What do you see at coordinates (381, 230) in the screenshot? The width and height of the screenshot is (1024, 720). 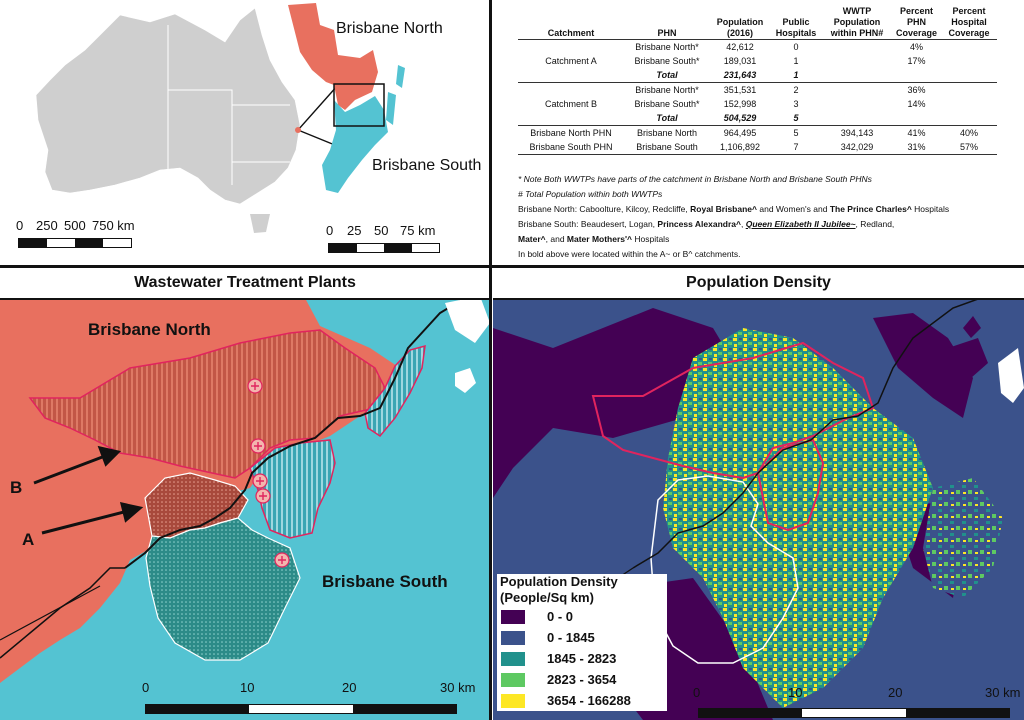 I see `overview-scale-right-50: 50` at bounding box center [381, 230].